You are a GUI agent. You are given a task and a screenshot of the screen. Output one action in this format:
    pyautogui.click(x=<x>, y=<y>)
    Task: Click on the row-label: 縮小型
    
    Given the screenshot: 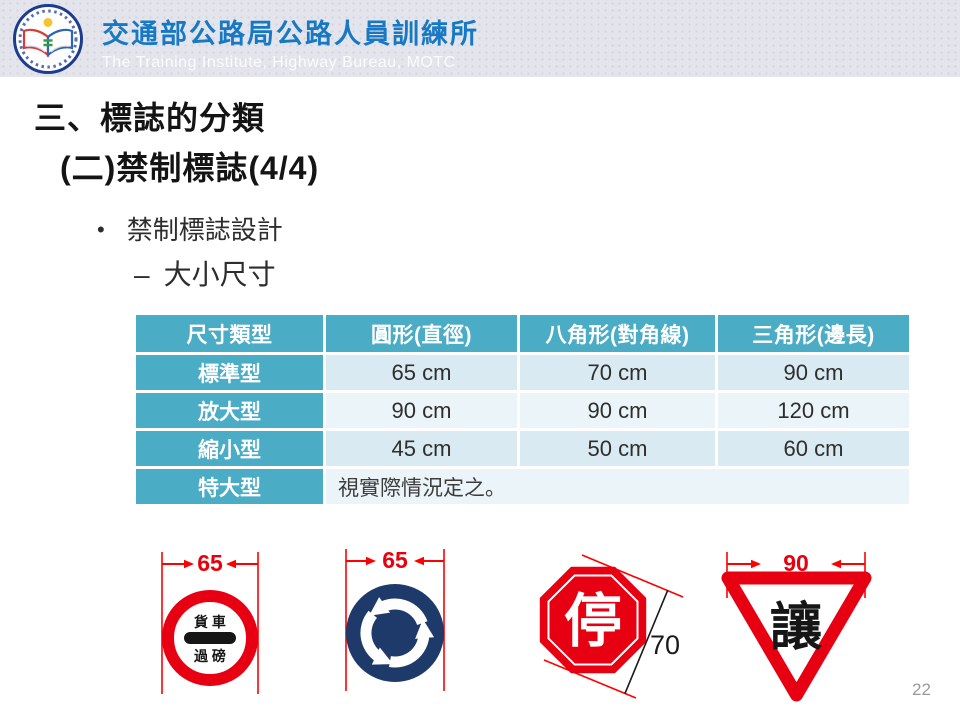 What is the action you would take?
    pyautogui.click(x=229, y=448)
    